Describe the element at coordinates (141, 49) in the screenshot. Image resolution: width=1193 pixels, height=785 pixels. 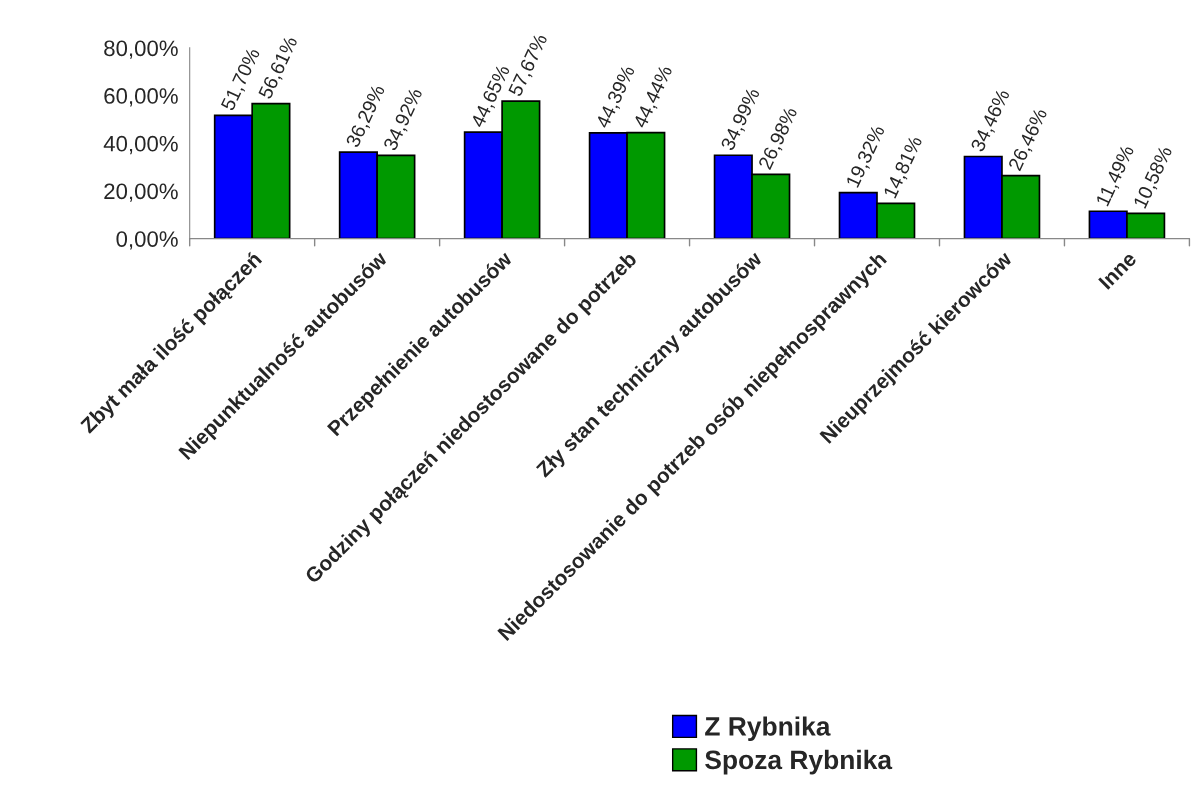
I see `y-tick-label: 80,00%` at that location.